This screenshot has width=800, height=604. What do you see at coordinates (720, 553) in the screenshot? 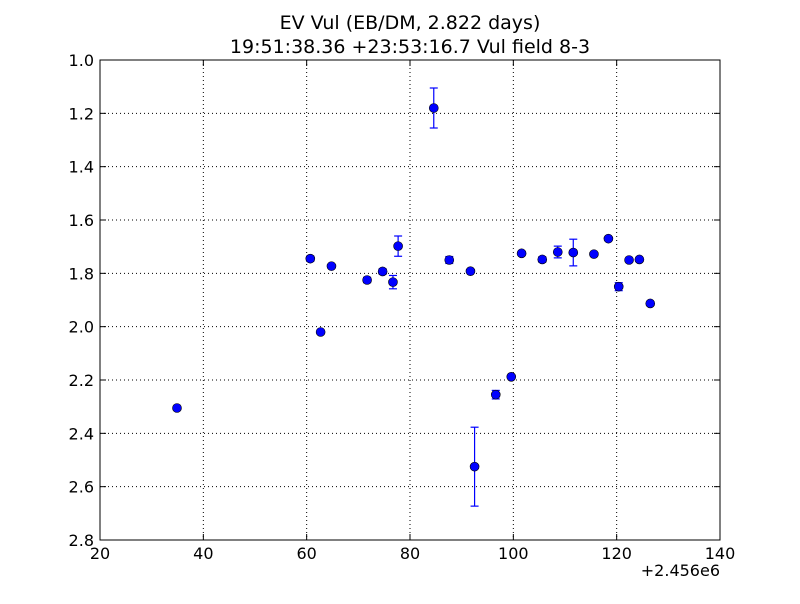
I see `x-tick-label: 140` at bounding box center [720, 553].